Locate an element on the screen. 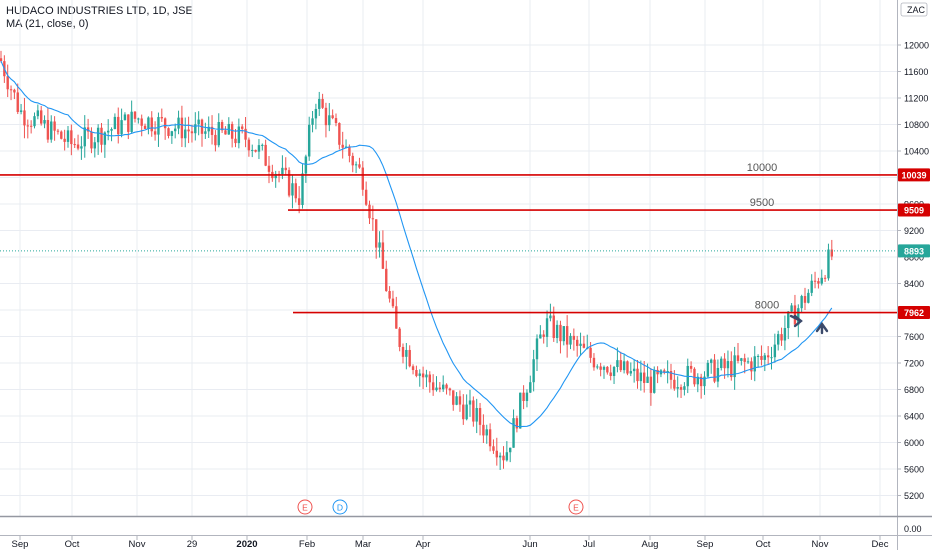 This screenshot has width=932, height=550. event-marker is located at coordinates (576, 507).